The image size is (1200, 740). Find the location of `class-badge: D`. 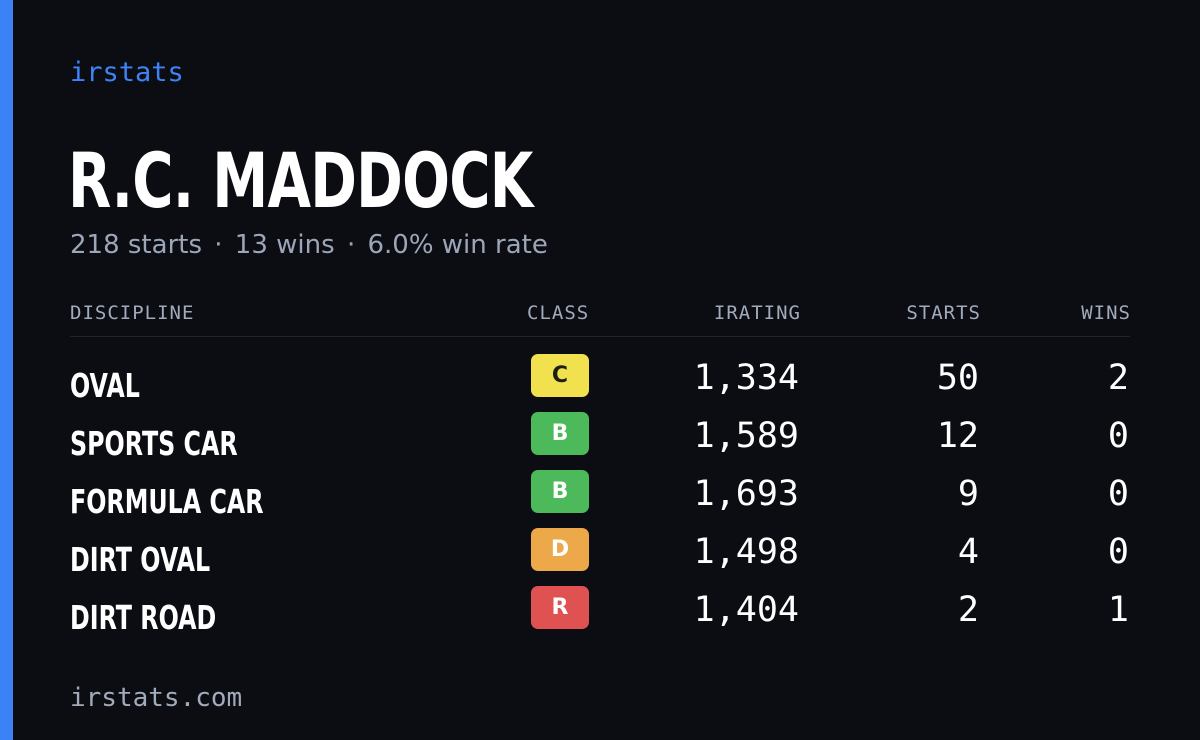

class-badge: D is located at coordinates (560, 549).